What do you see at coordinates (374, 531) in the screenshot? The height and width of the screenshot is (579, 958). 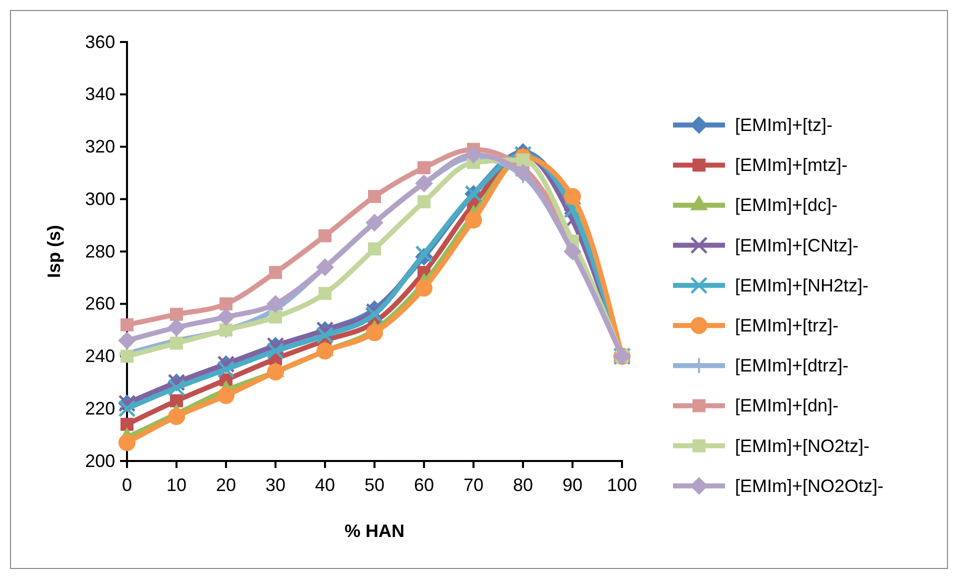 I see `x-axis-title: % HAN` at bounding box center [374, 531].